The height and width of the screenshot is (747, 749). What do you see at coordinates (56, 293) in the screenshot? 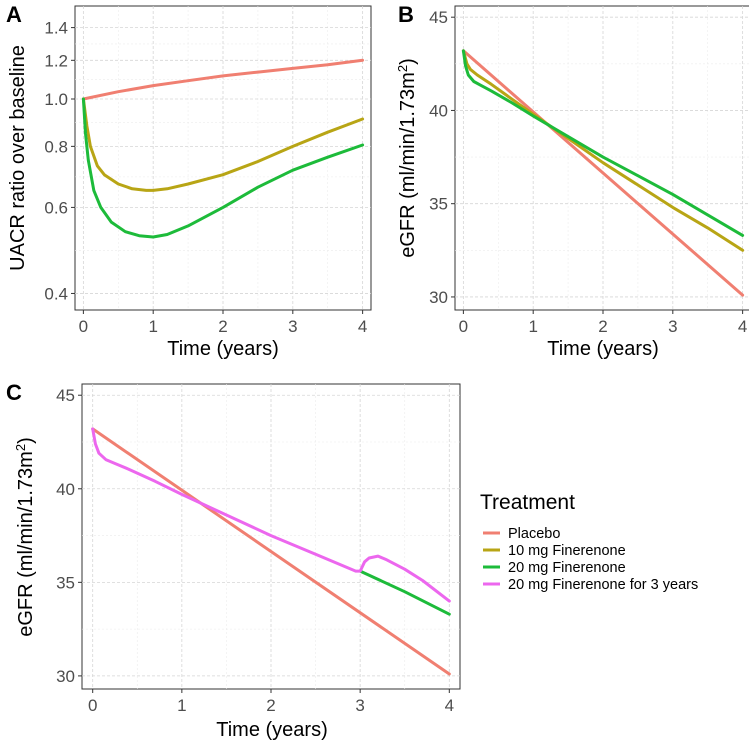
I see `y-tick-label: 0.4` at bounding box center [56, 293].